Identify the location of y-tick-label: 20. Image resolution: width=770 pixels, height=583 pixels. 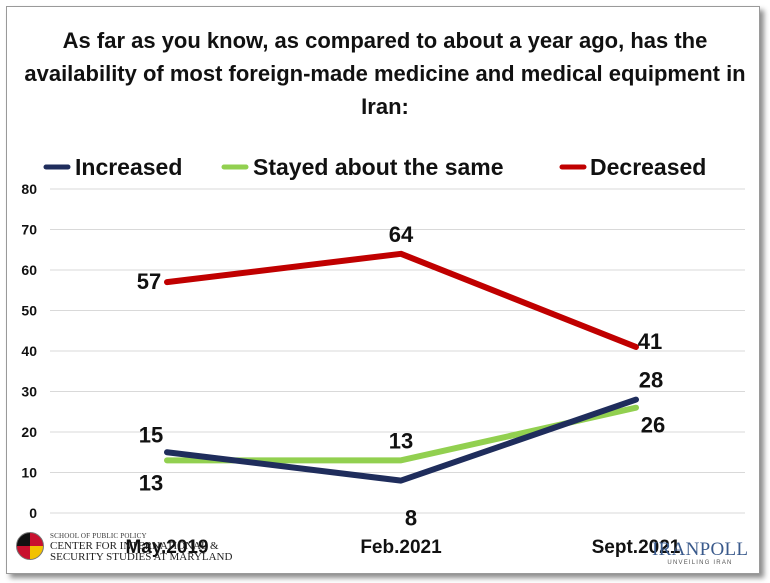
(29, 432).